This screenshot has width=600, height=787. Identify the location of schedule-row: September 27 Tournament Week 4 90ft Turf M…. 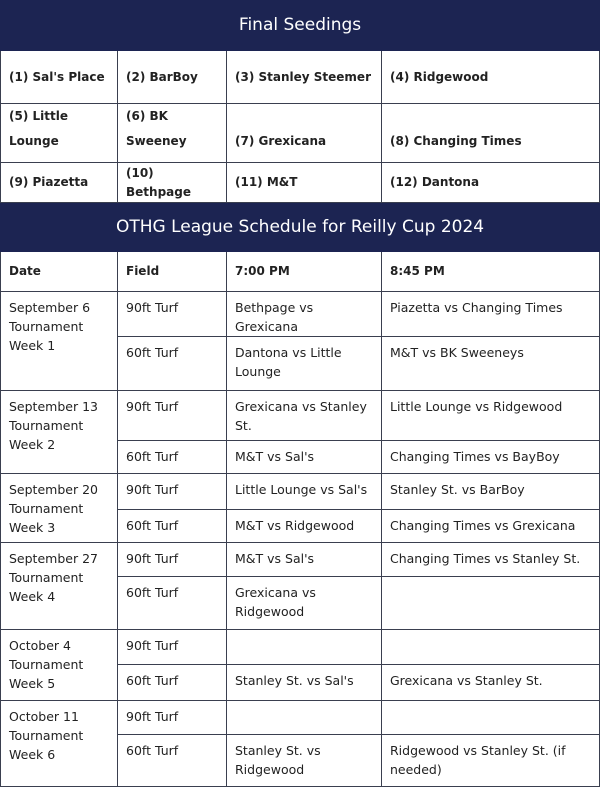
(300, 586).